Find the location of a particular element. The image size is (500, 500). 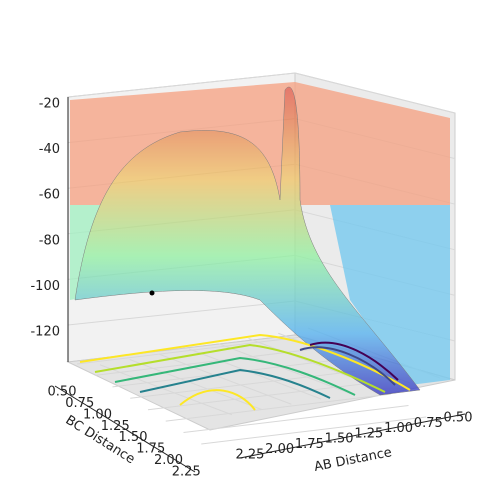

x-tick-label: 1.50 is located at coordinates (339, 439).